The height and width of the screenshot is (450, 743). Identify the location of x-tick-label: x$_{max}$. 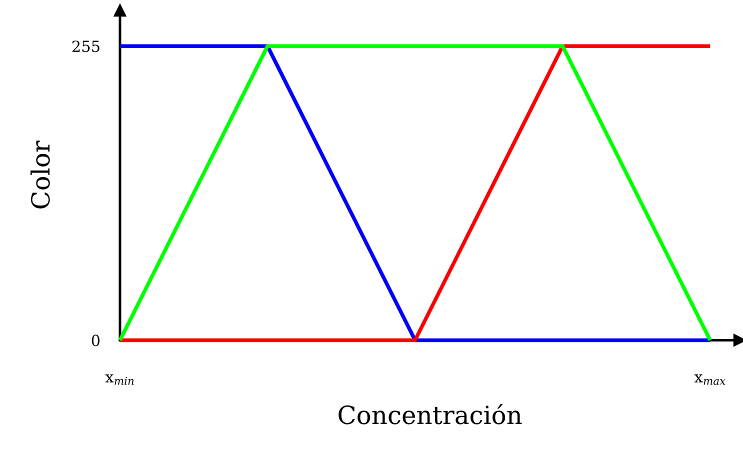
(710, 379).